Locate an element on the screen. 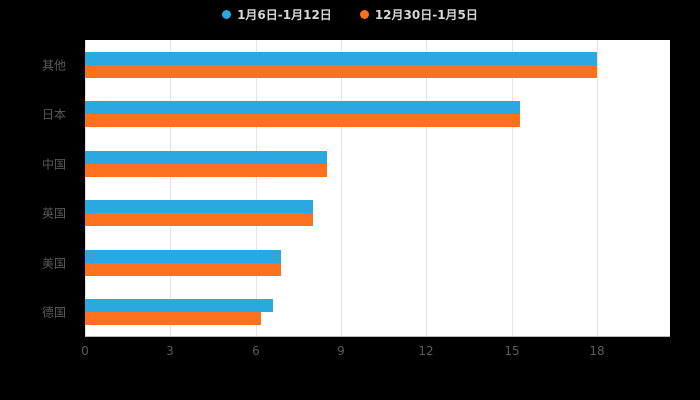 The image size is (700, 400). category-label: 日本 is located at coordinates (54, 114).